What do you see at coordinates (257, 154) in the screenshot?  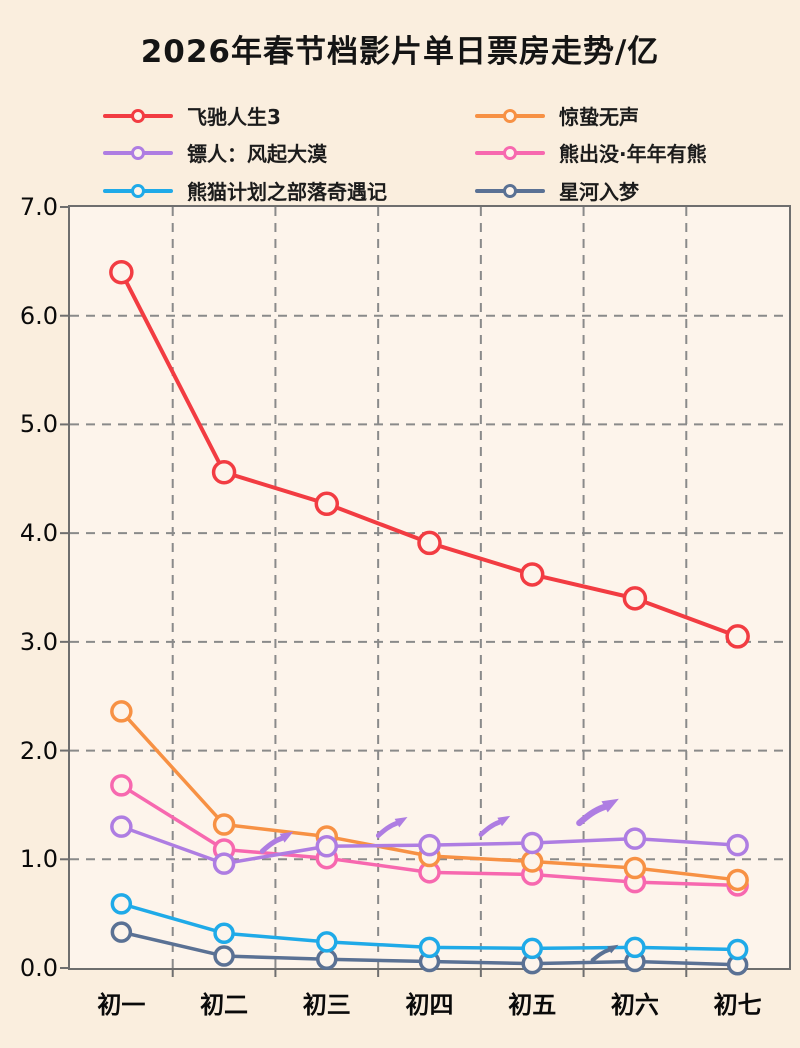 I see `legend-label: 镖人：风起大漠` at bounding box center [257, 154].